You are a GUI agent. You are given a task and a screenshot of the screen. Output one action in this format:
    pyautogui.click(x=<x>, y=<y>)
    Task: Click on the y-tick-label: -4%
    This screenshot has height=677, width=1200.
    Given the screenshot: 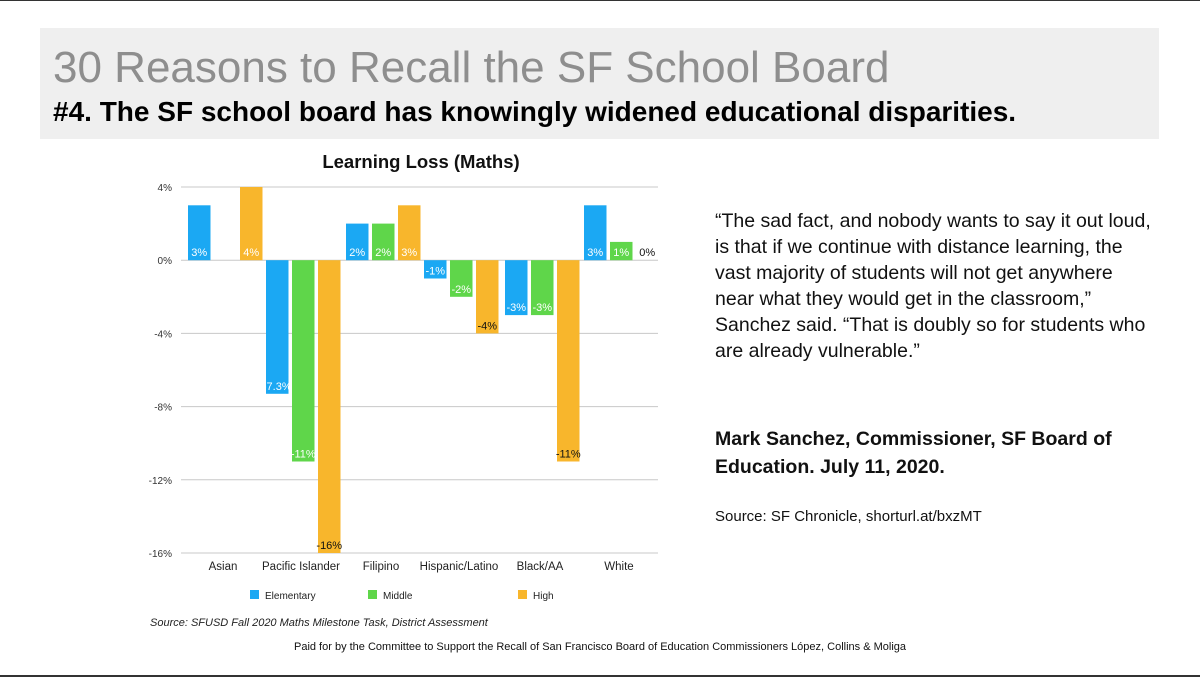 What is the action you would take?
    pyautogui.click(x=163, y=334)
    